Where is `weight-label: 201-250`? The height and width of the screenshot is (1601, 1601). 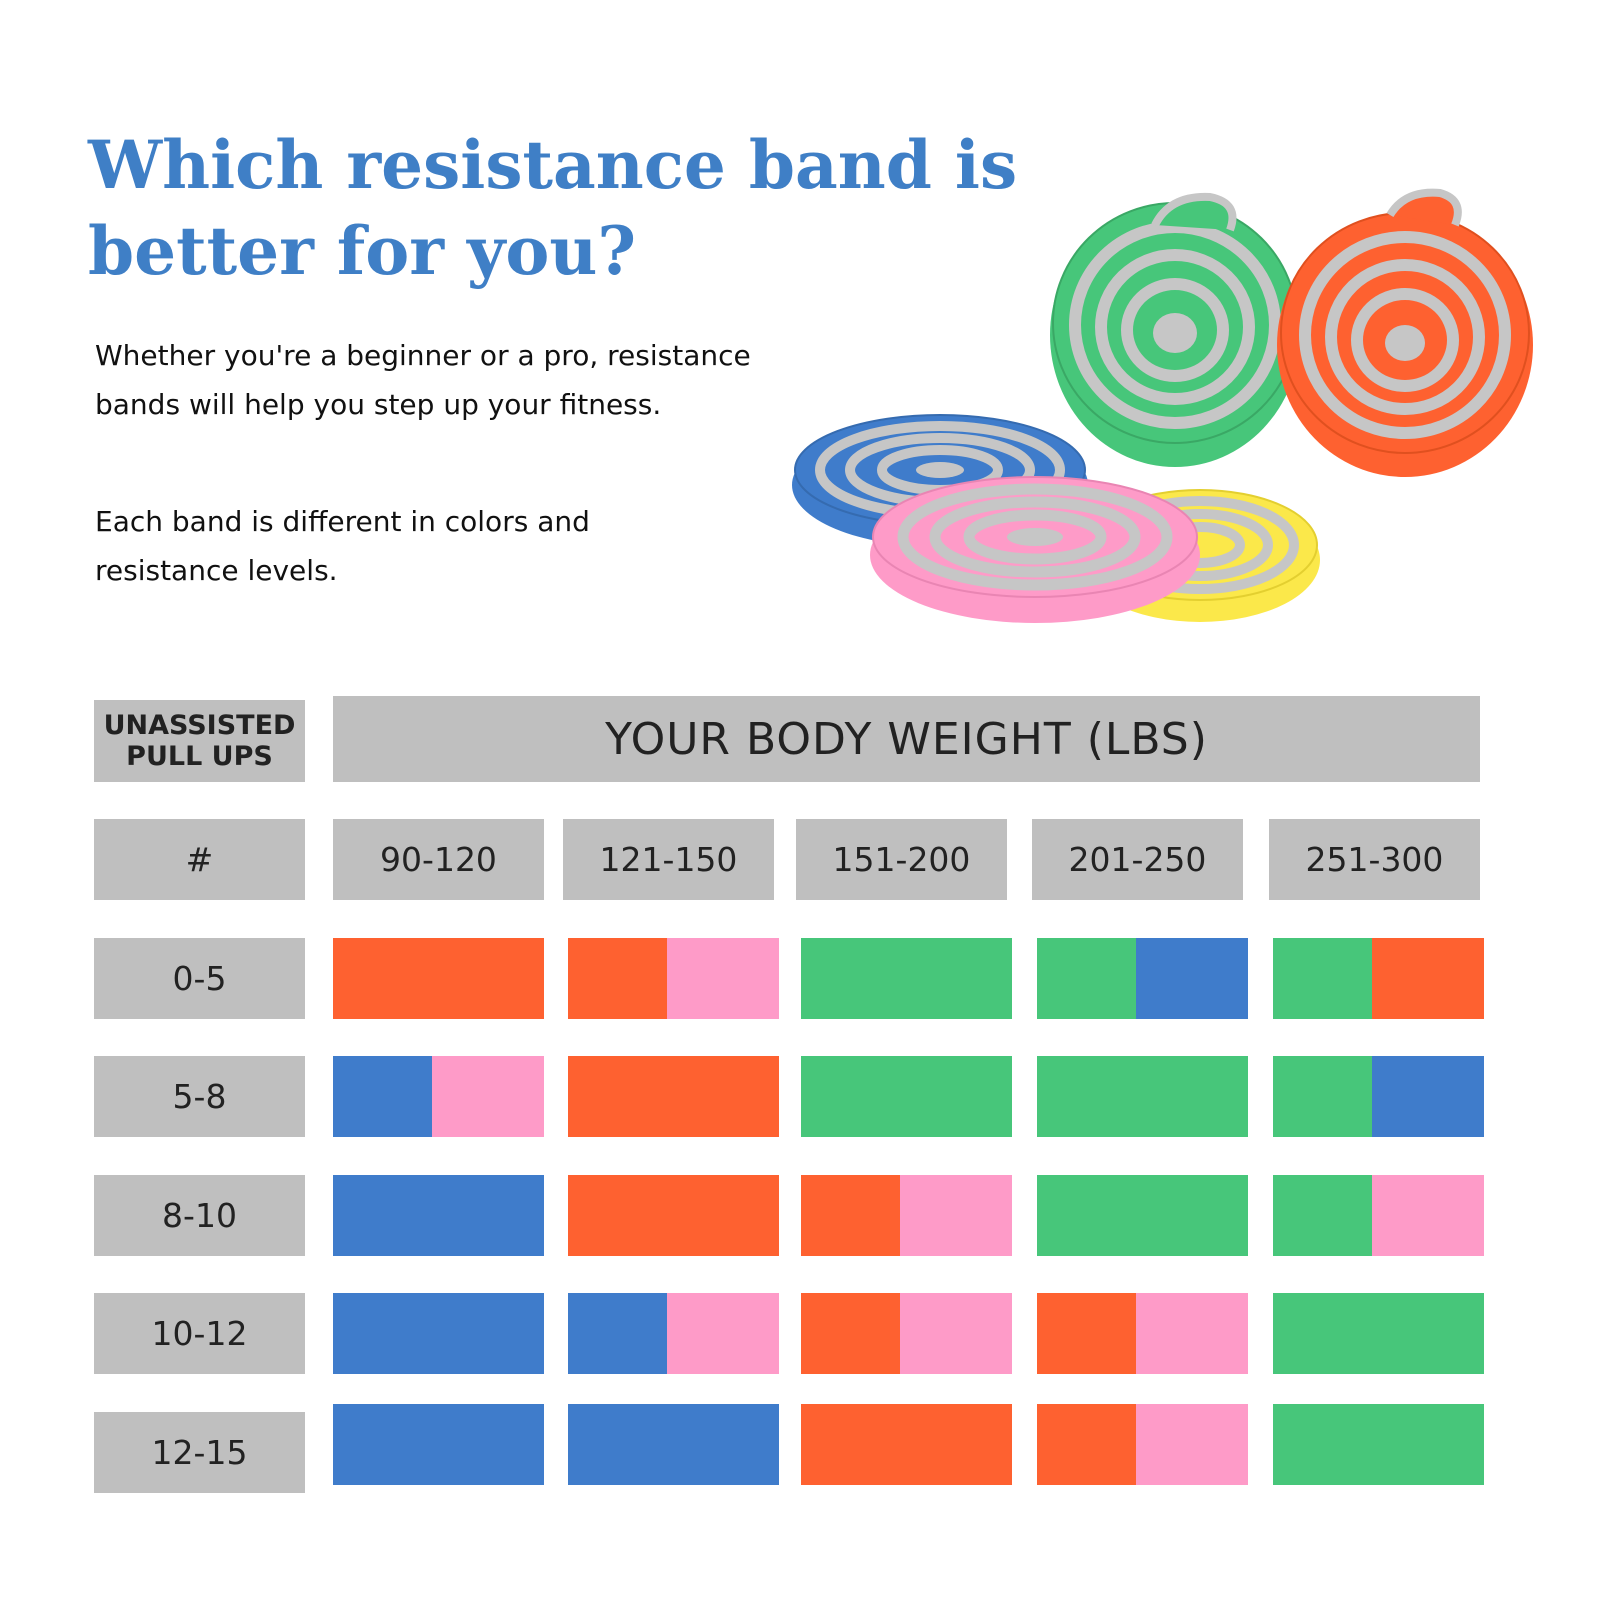 weight-label: 201-250 is located at coordinates (1137, 859).